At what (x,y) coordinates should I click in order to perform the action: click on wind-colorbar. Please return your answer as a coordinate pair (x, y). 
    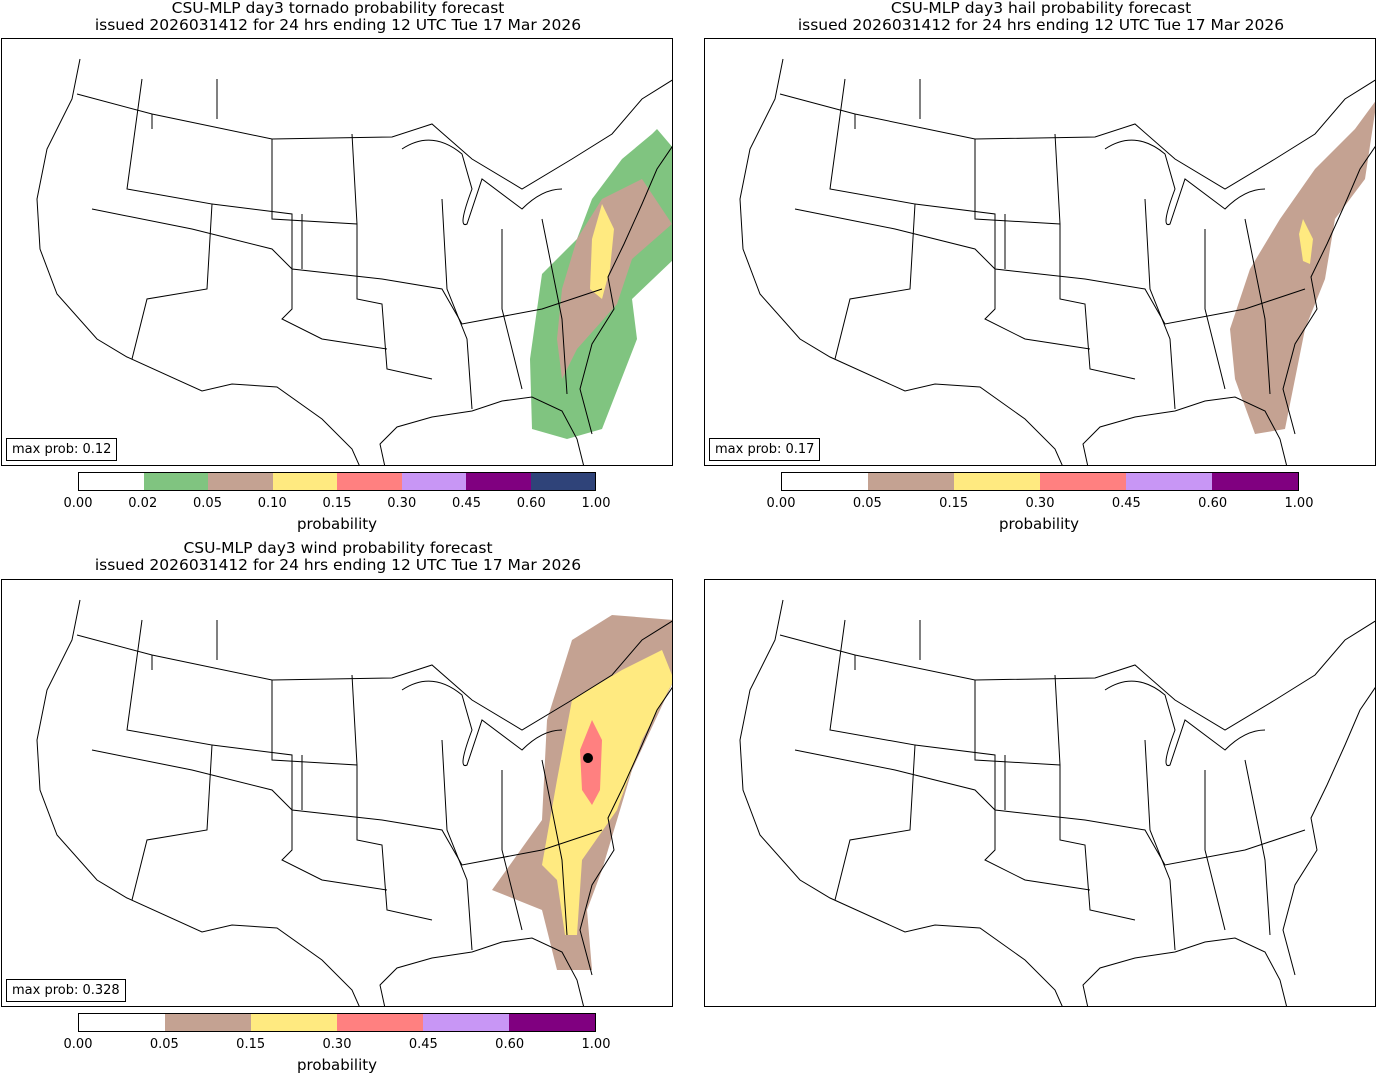
    Looking at the image, I should click on (337, 1022).